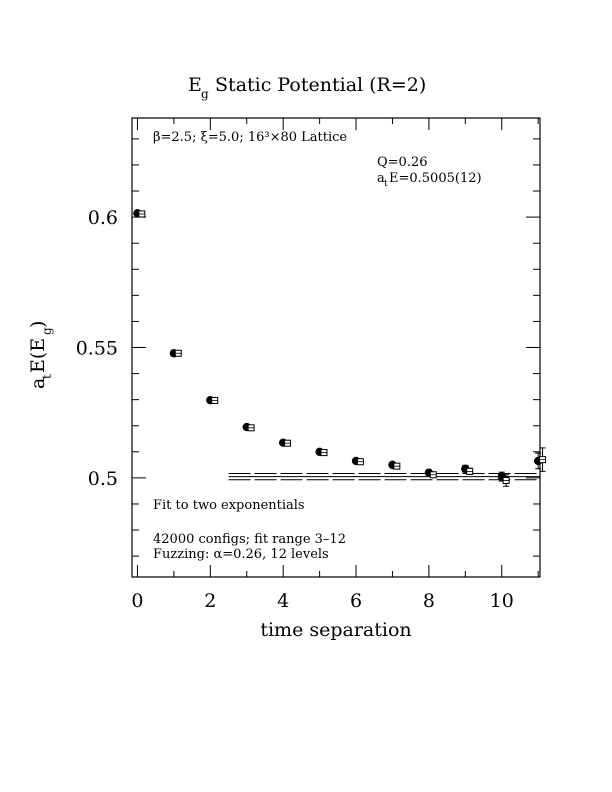 Image resolution: width=612 pixels, height=792 pixels. Describe the element at coordinates (103, 479) in the screenshot. I see `y-tick-label: 0.5` at that location.